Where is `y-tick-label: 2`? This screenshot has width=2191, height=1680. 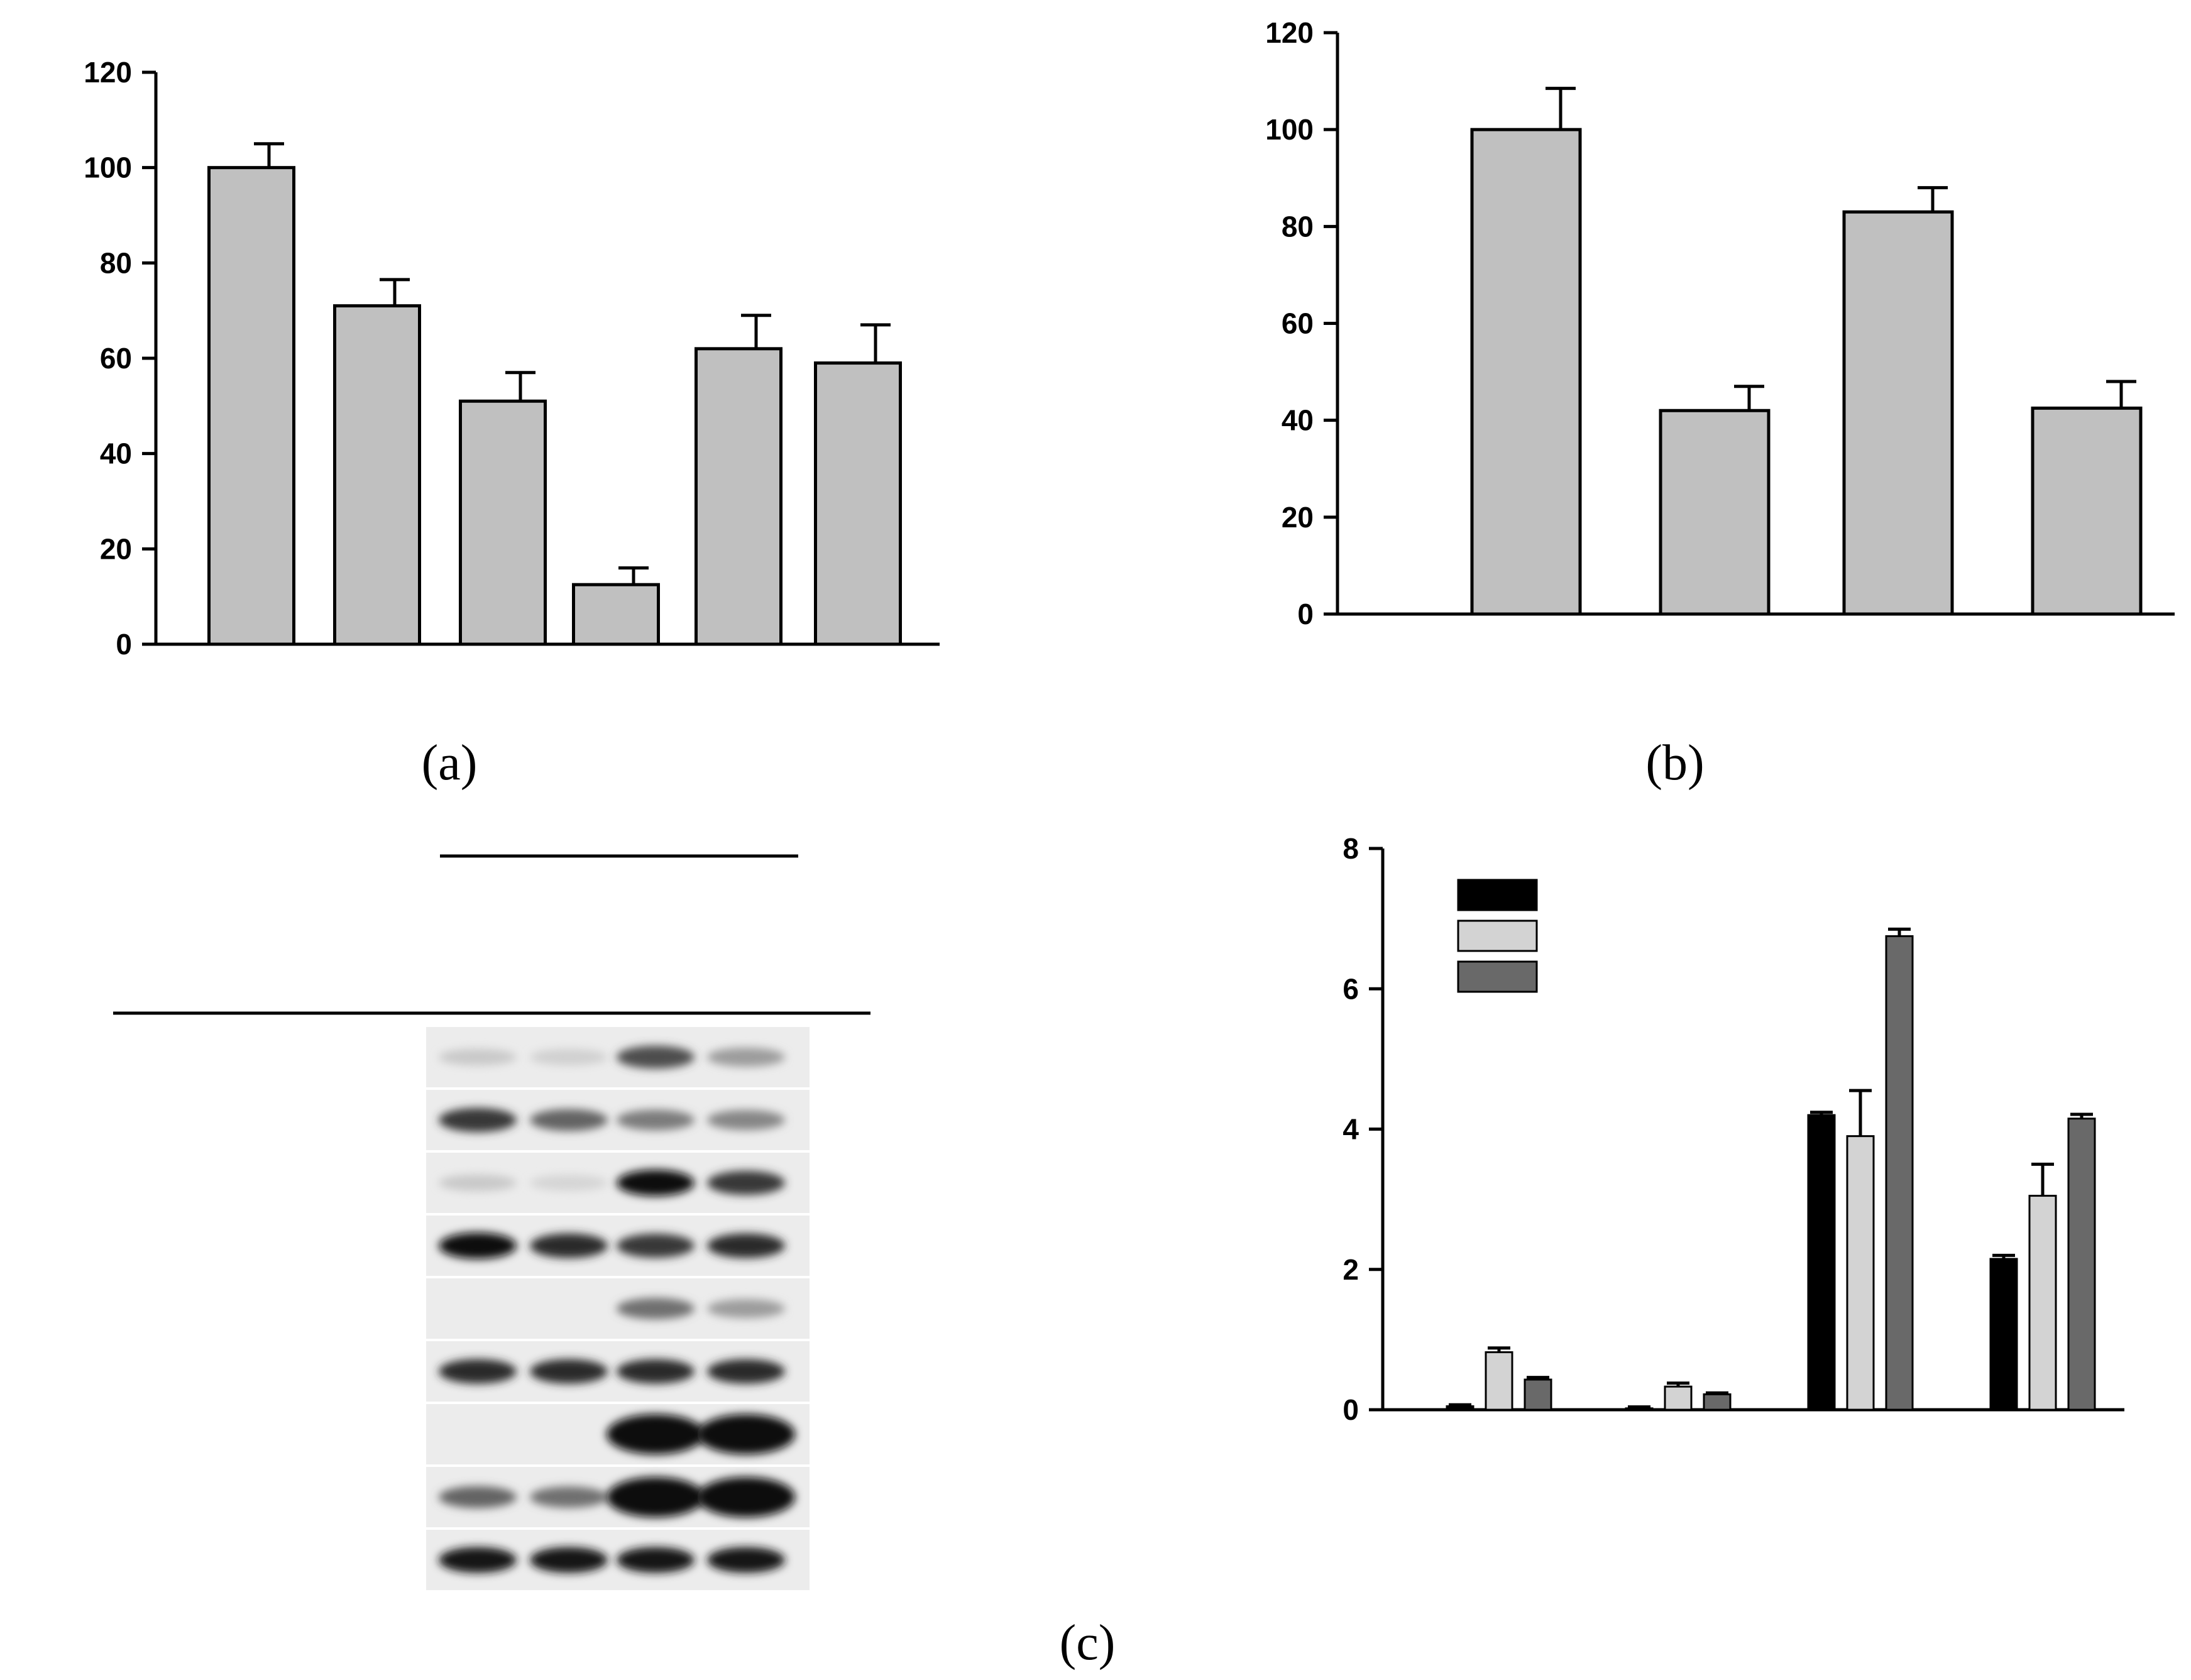
y-tick-label: 2 is located at coordinates (1351, 1269).